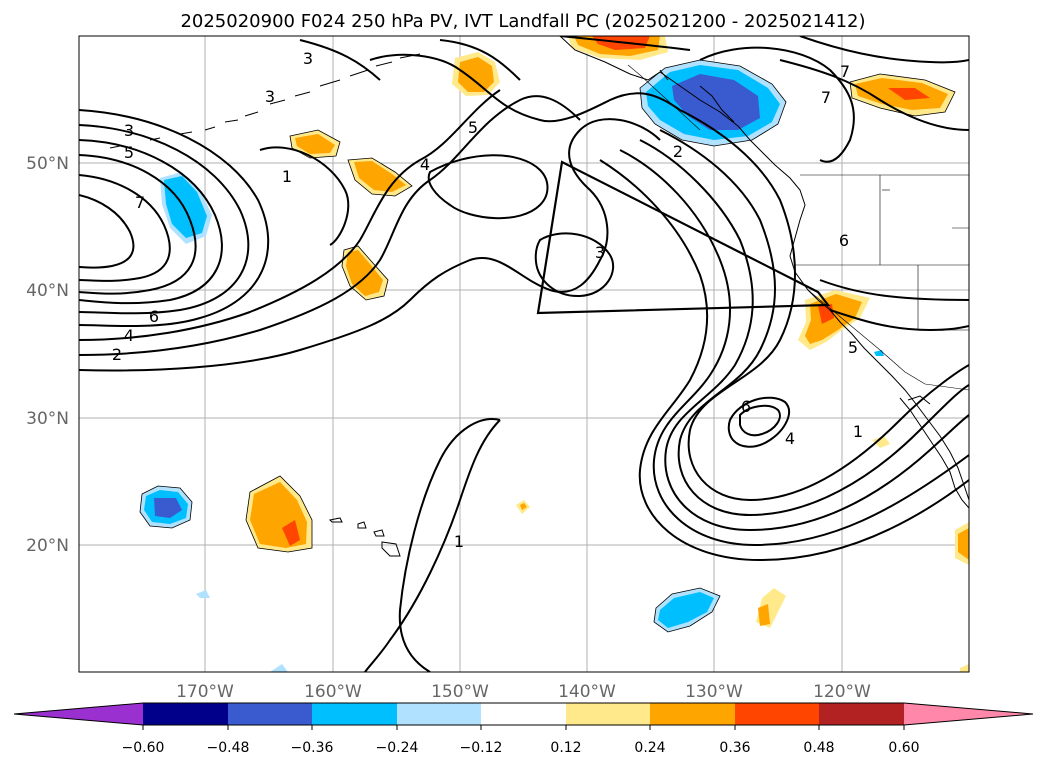  I want to click on colorbar-tick-label: −0.12, so click(481, 748).